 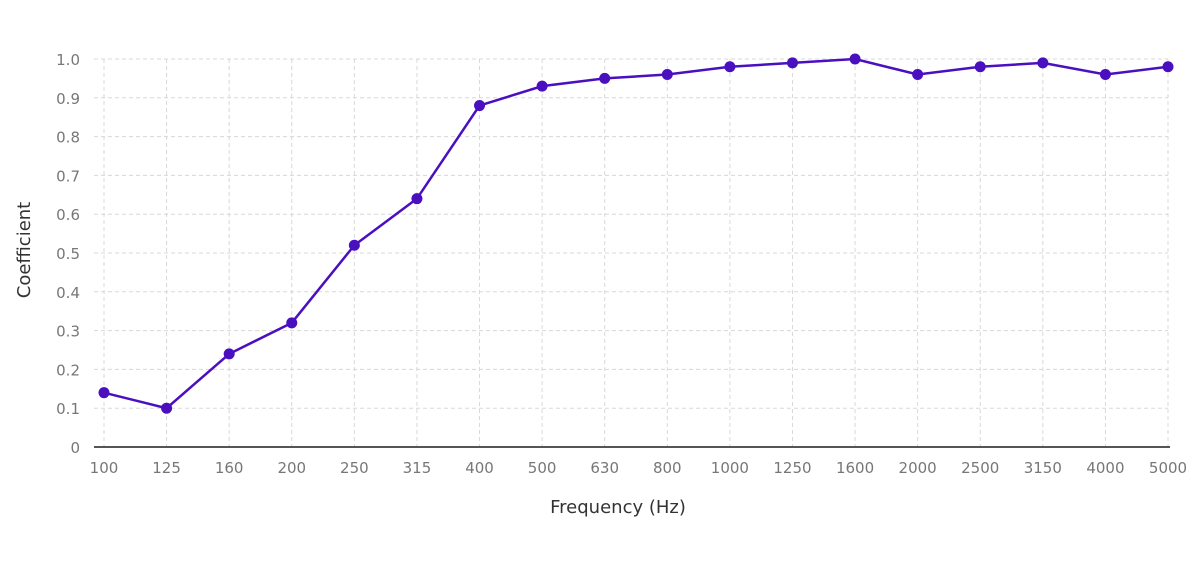 I want to click on x-tick-label: 315, so click(x=417, y=468).